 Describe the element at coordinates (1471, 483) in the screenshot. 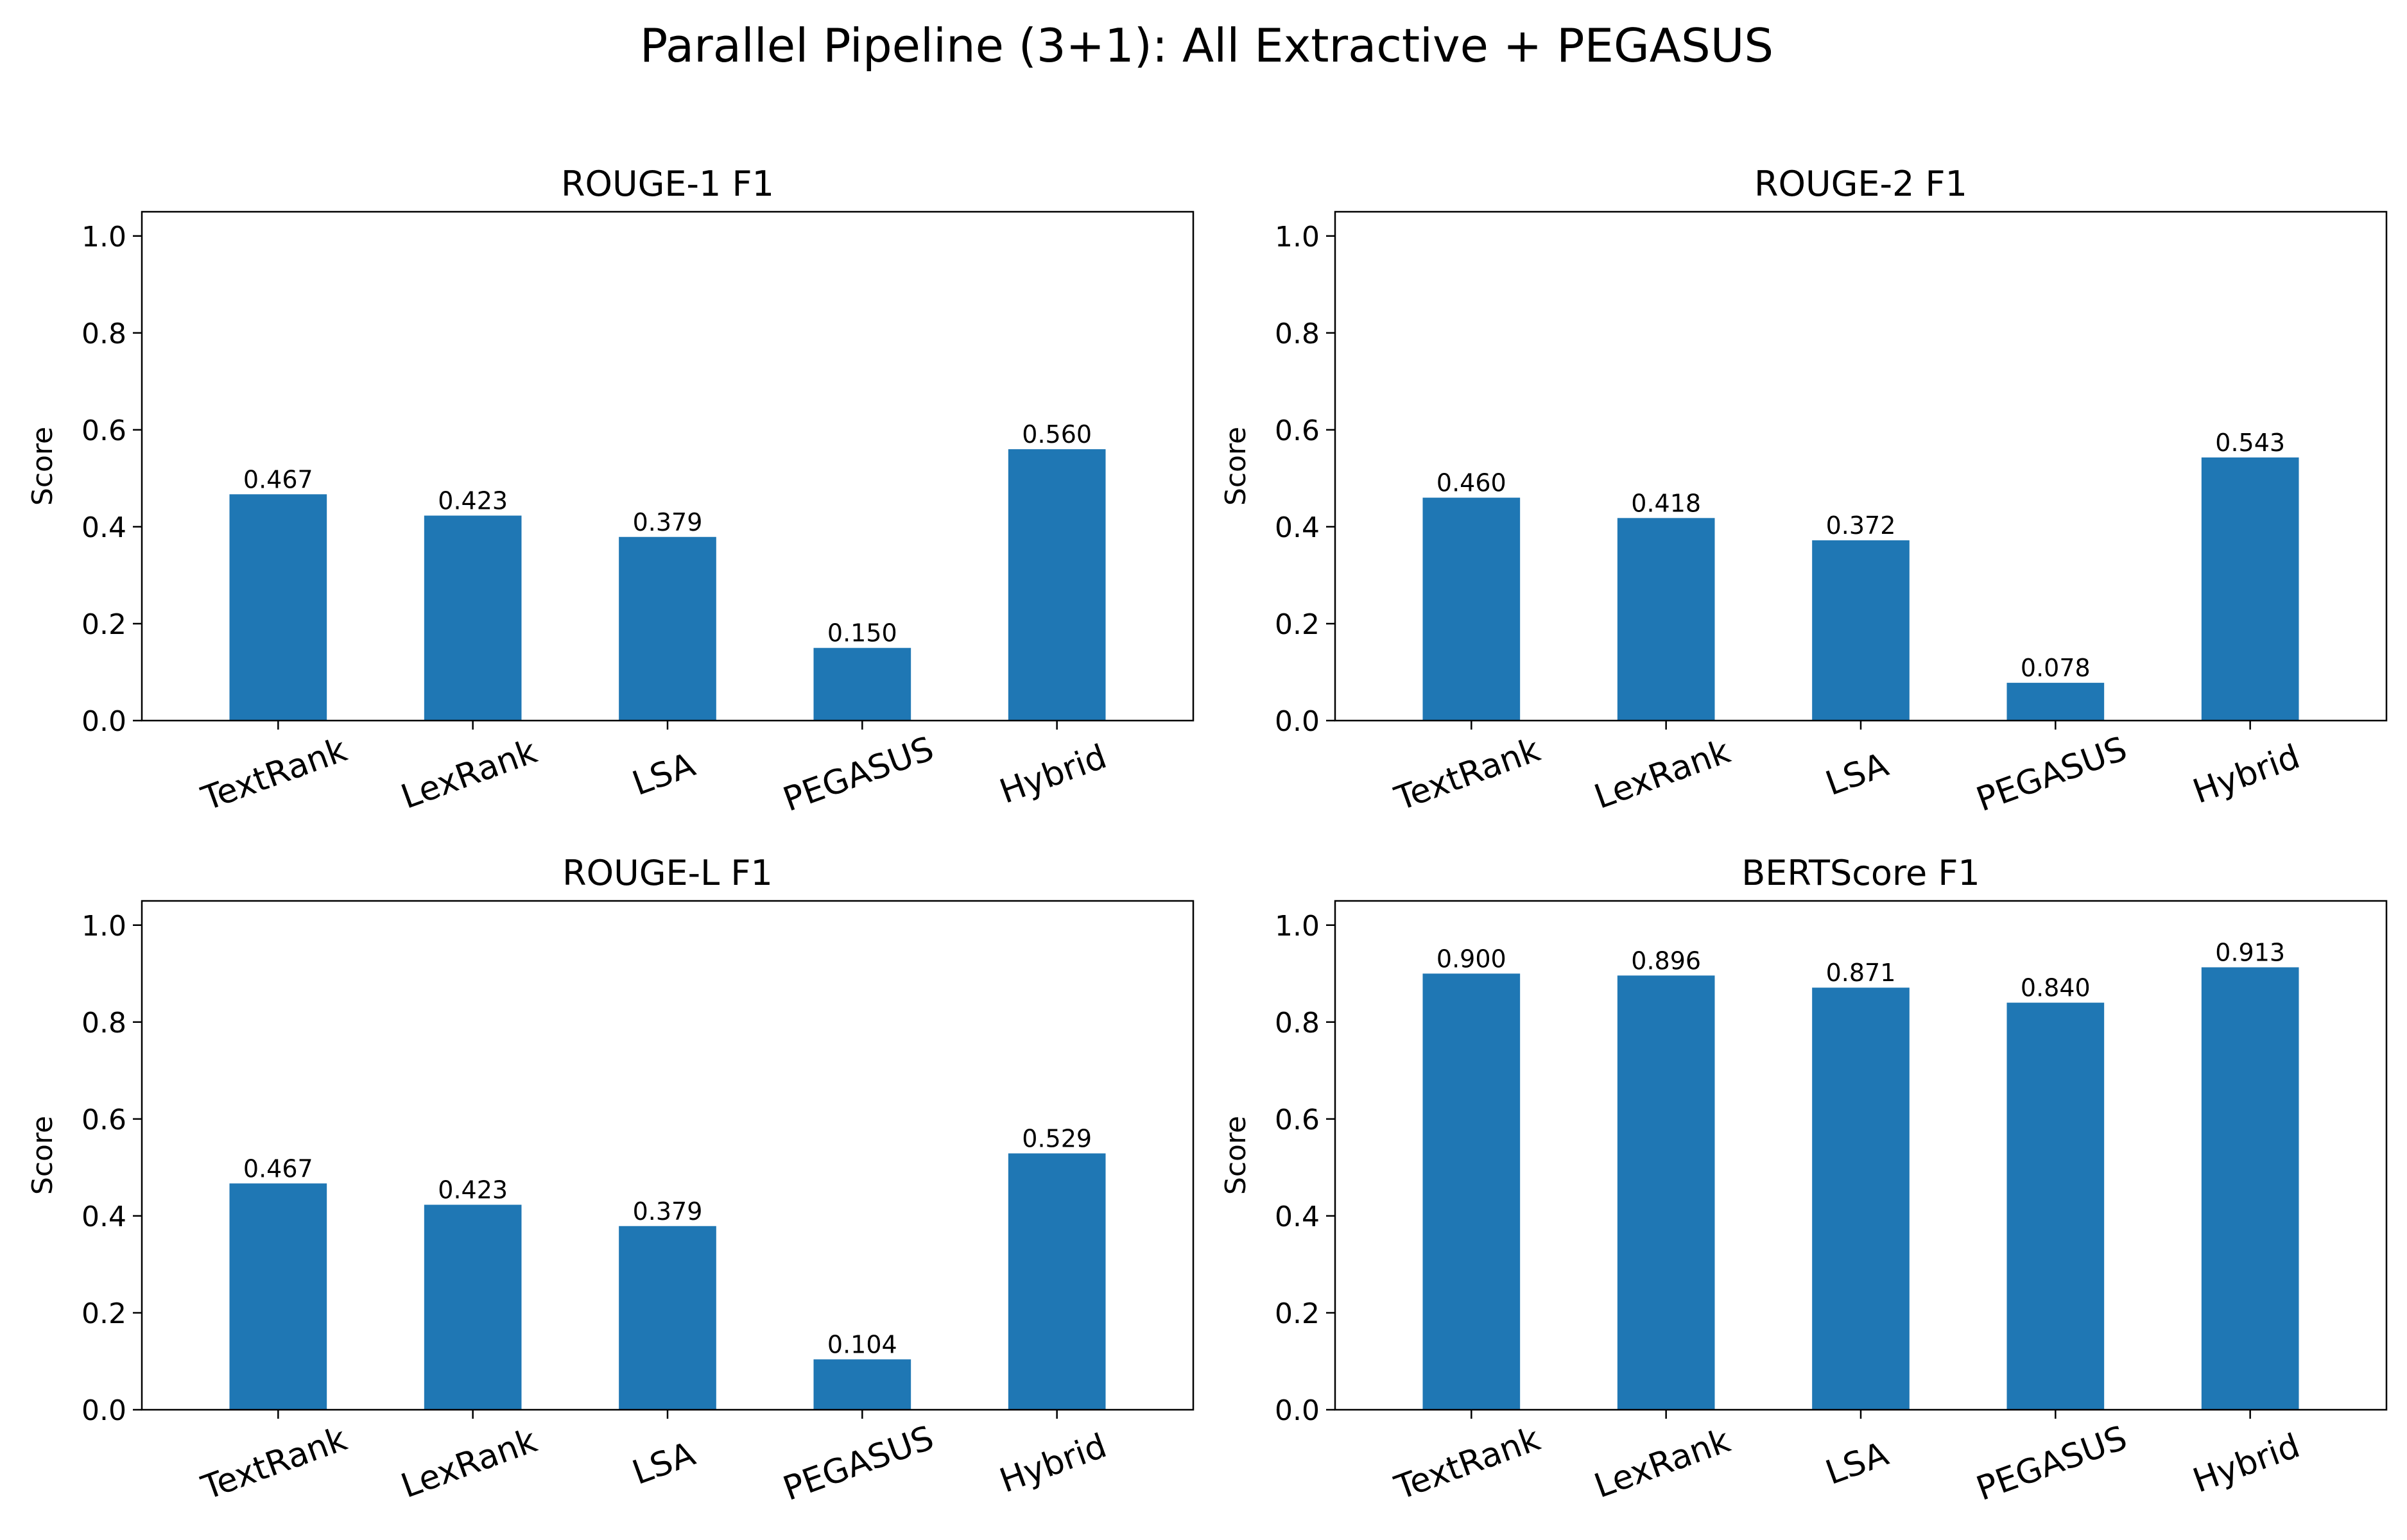

I see `bar-value-label: 0.460` at that location.